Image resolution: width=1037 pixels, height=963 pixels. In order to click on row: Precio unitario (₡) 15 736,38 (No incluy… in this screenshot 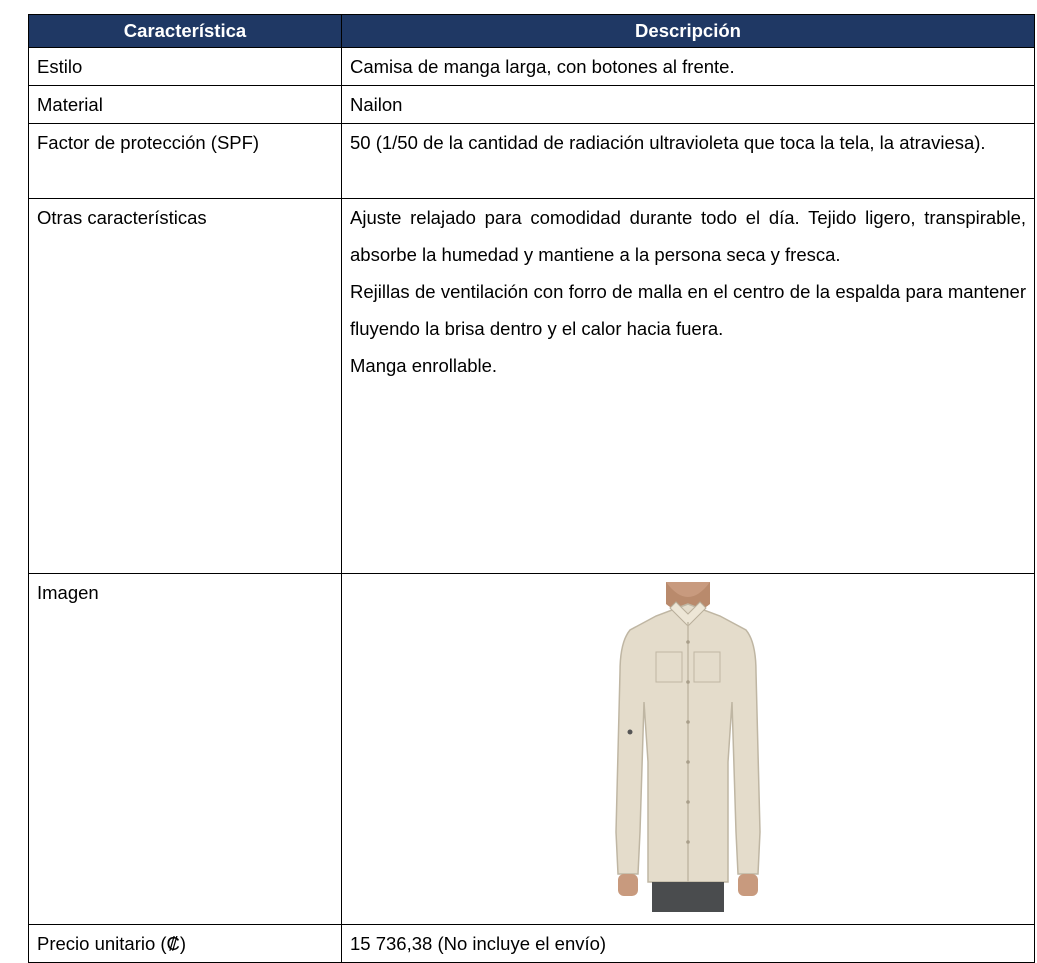, I will do `click(531, 943)`.